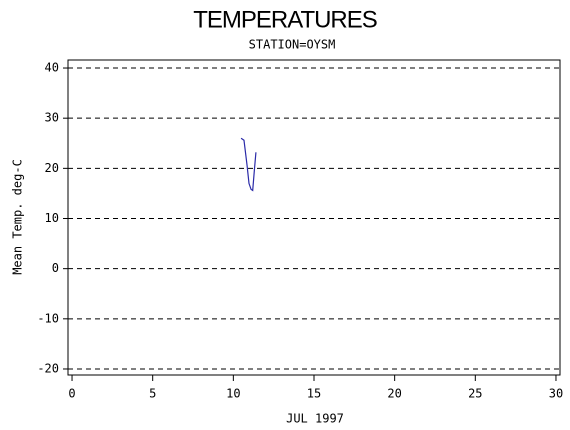 Image resolution: width=570 pixels, height=430 pixels. Describe the element at coordinates (315, 419) in the screenshot. I see `x-axis-label: JUL 1997` at that location.